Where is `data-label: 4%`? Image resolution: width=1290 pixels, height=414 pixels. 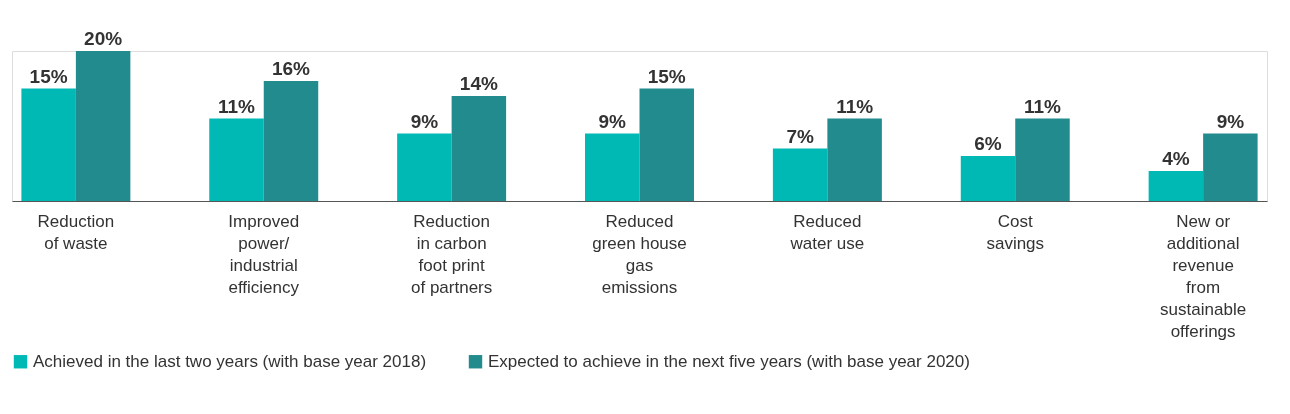
data-label: 4% is located at coordinates (1176, 158).